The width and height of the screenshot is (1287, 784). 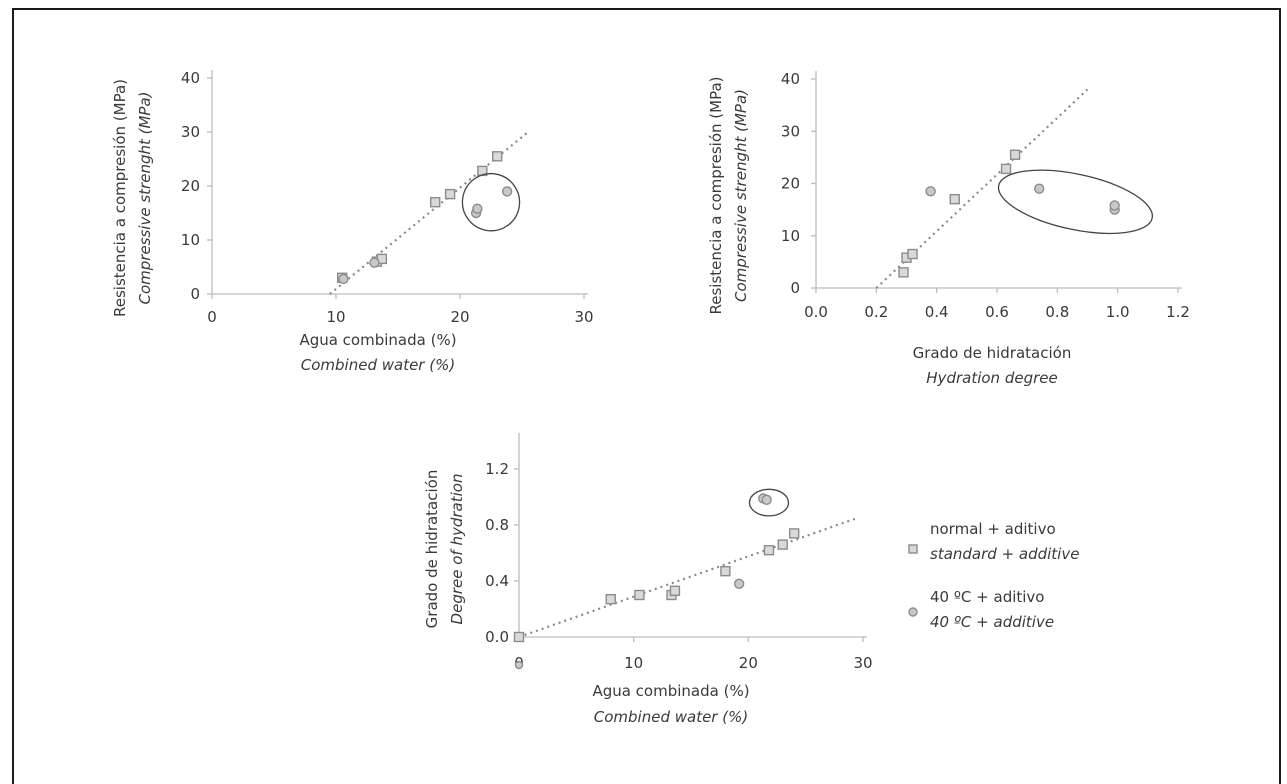 I want to click on legend-label-normal: normal + aditivo, so click(x=993, y=529).